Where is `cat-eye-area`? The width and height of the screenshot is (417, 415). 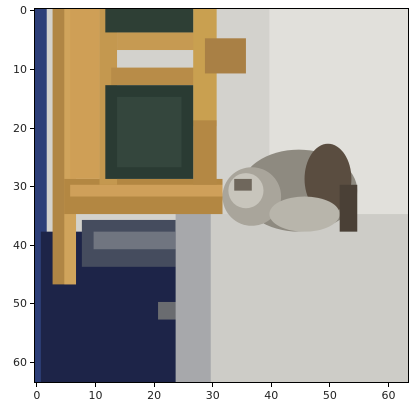 cat-eye-area is located at coordinates (243, 184).